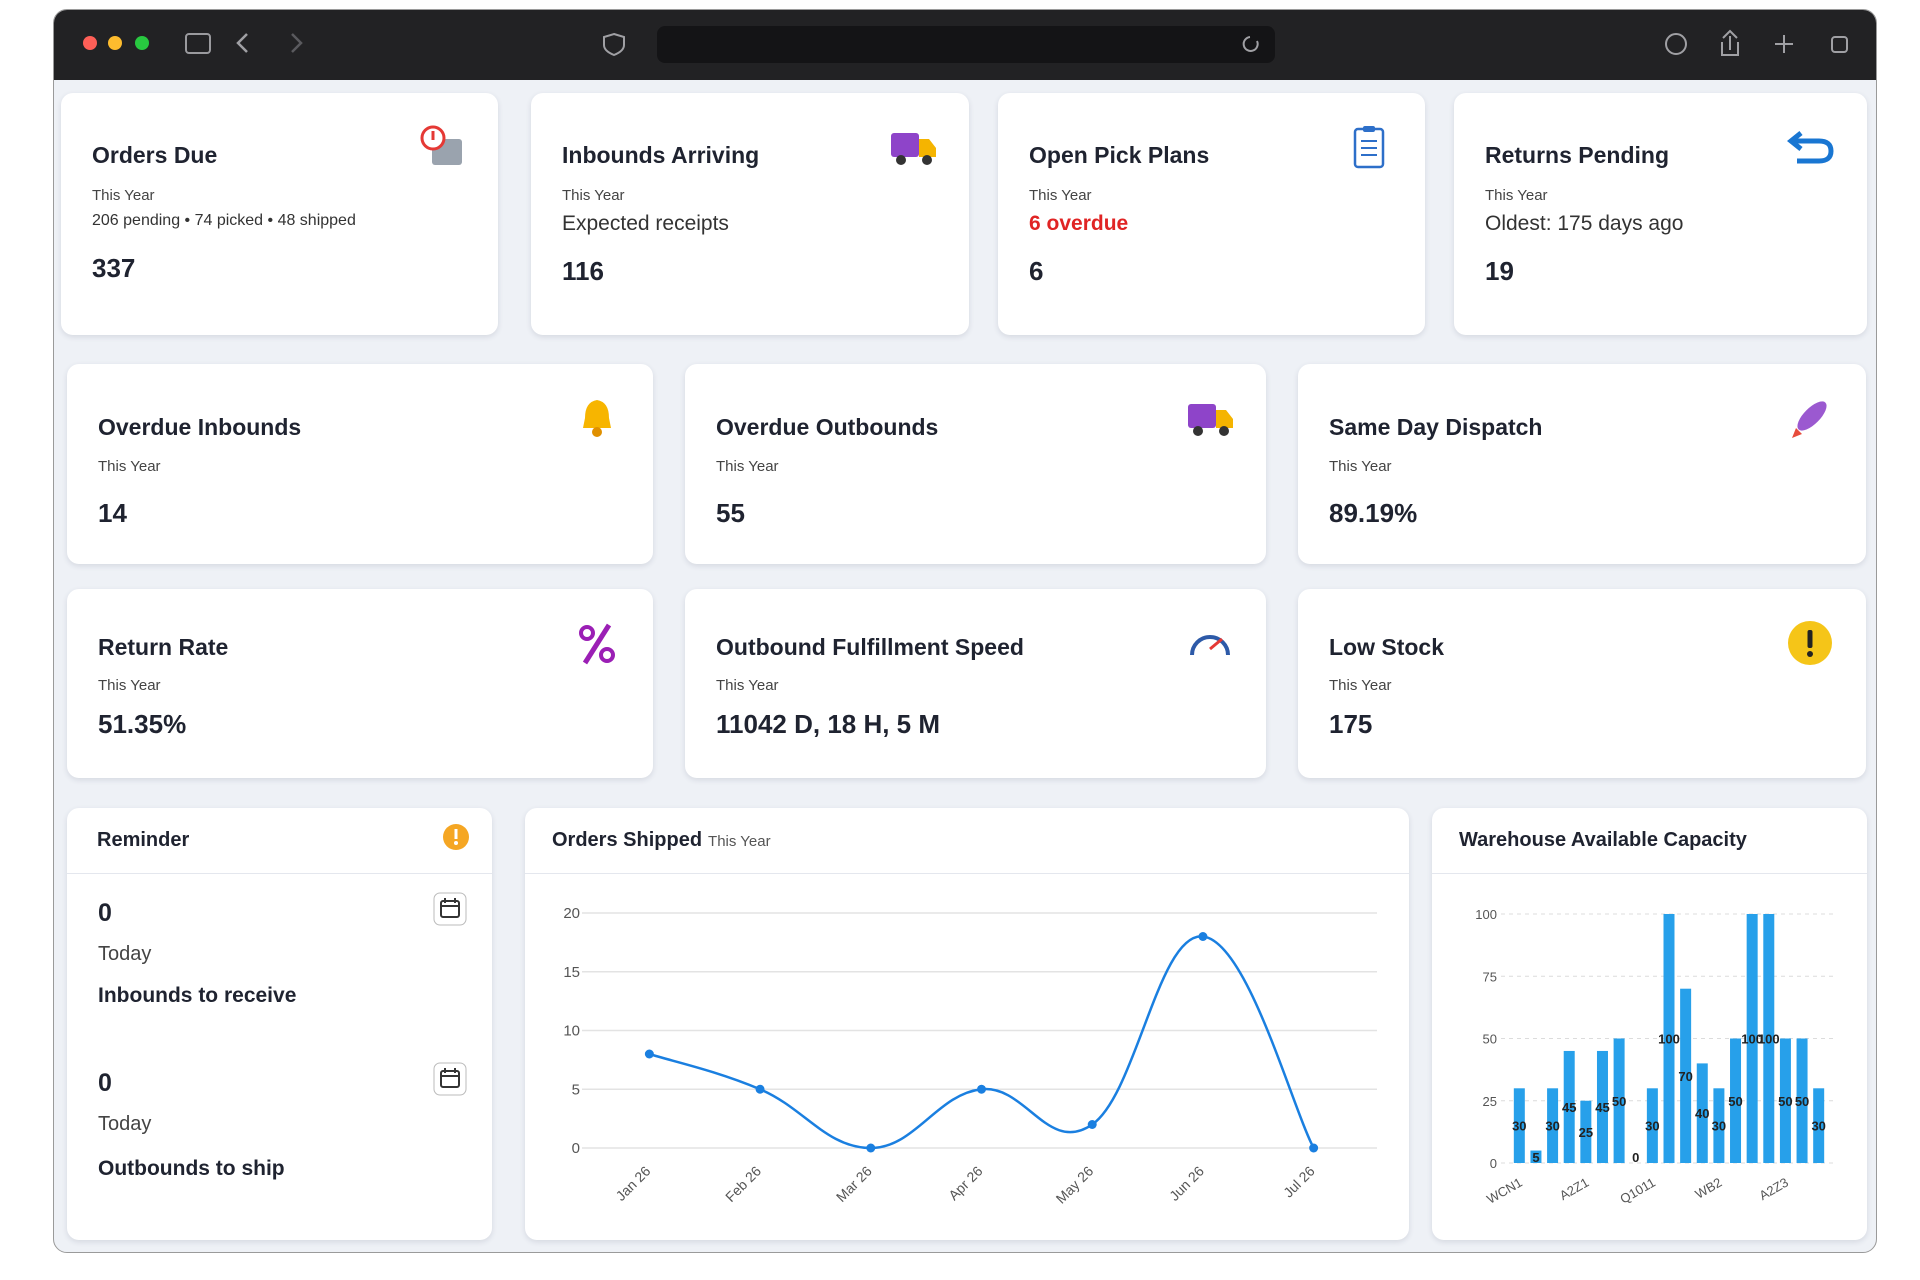 Image resolution: width=1920 pixels, height=1280 pixels. What do you see at coordinates (143, 840) in the screenshot?
I see `reminder-title: Reminder` at bounding box center [143, 840].